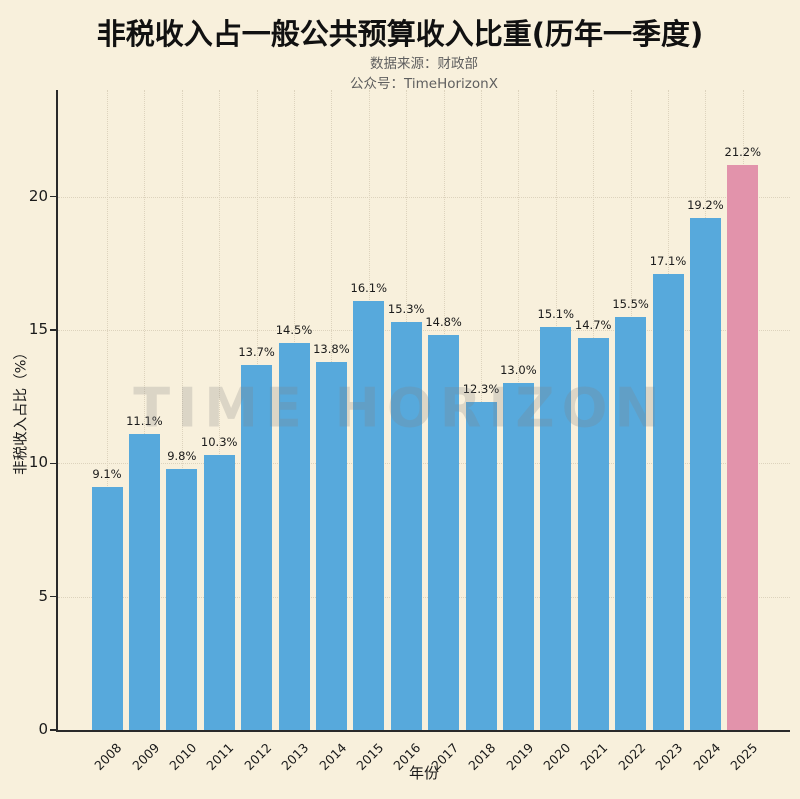  I want to click on bar-2025, so click(743, 447).